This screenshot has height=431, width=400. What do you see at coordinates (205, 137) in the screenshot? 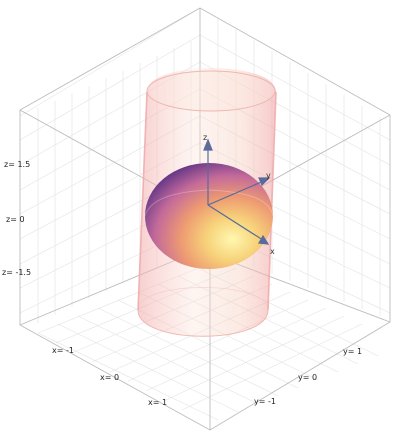
I see `z-axis-label: z` at bounding box center [205, 137].